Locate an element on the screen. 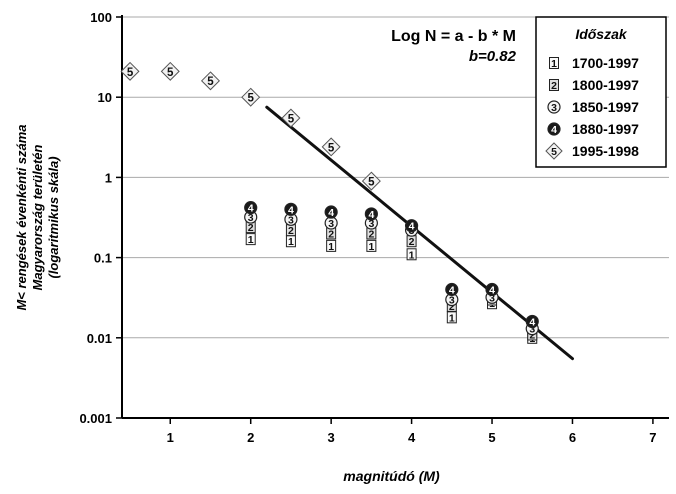  legend-entry-label: 1850-1997 is located at coordinates (605, 107).